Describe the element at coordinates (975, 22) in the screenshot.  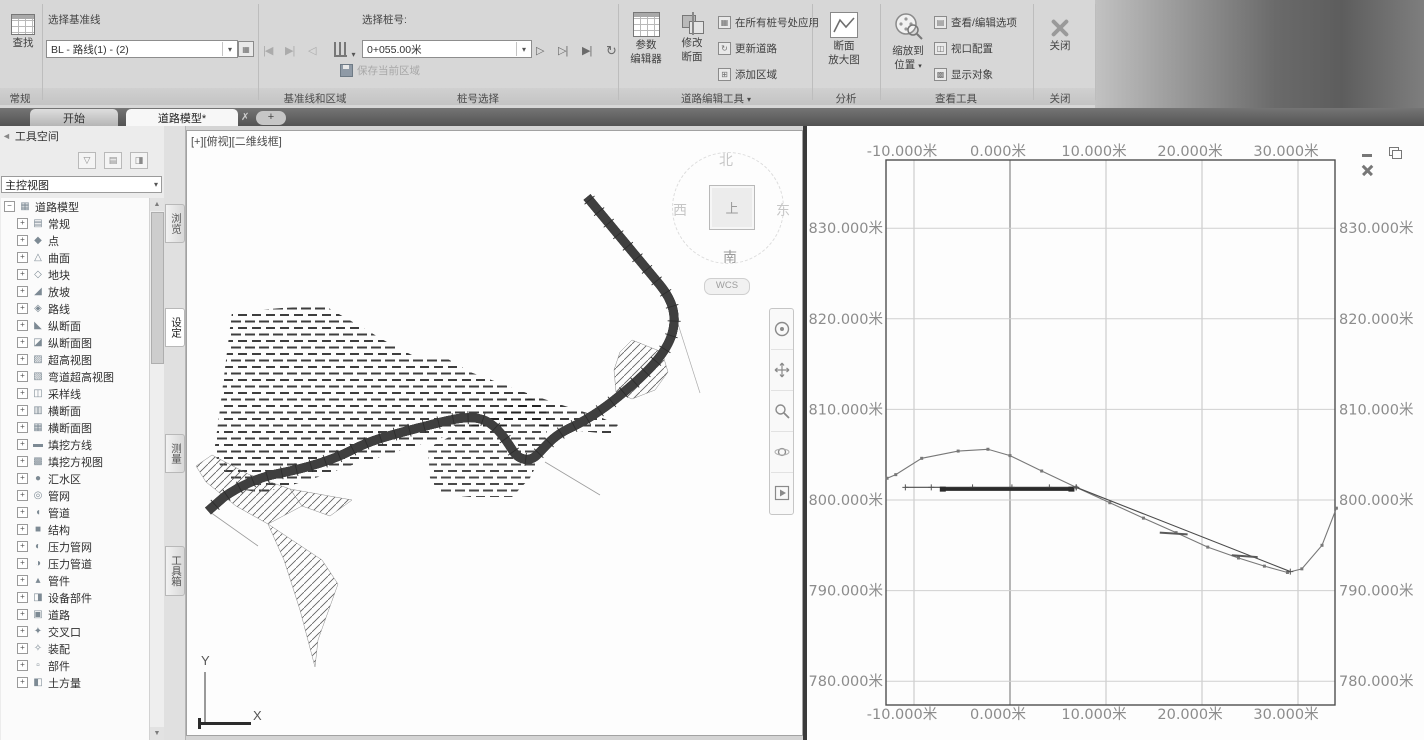
I see `view-edit-options-button: ▤ 查看/编辑选项` at that location.